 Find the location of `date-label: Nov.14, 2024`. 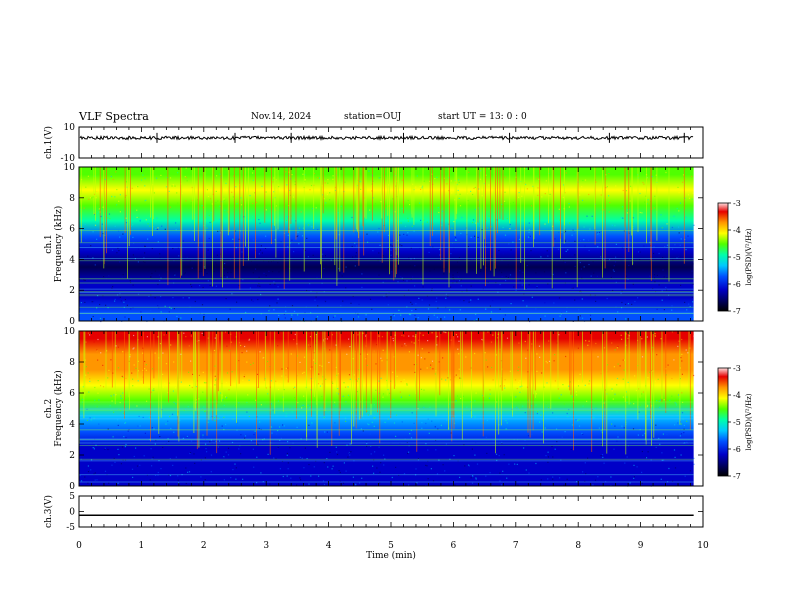

date-label: Nov.14, 2024 is located at coordinates (281, 117).